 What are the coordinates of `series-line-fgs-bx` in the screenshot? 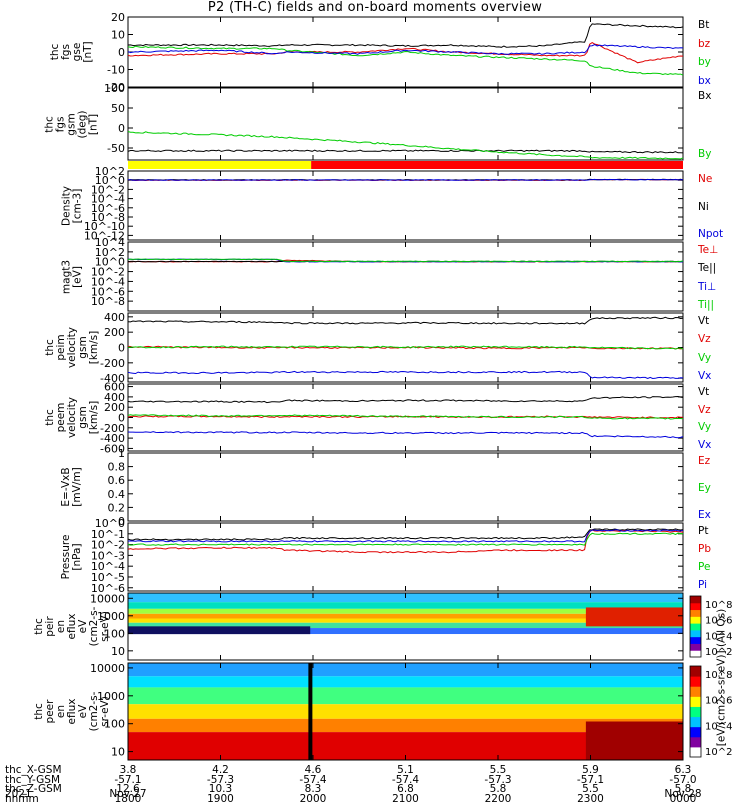 It's located at (405, 49).